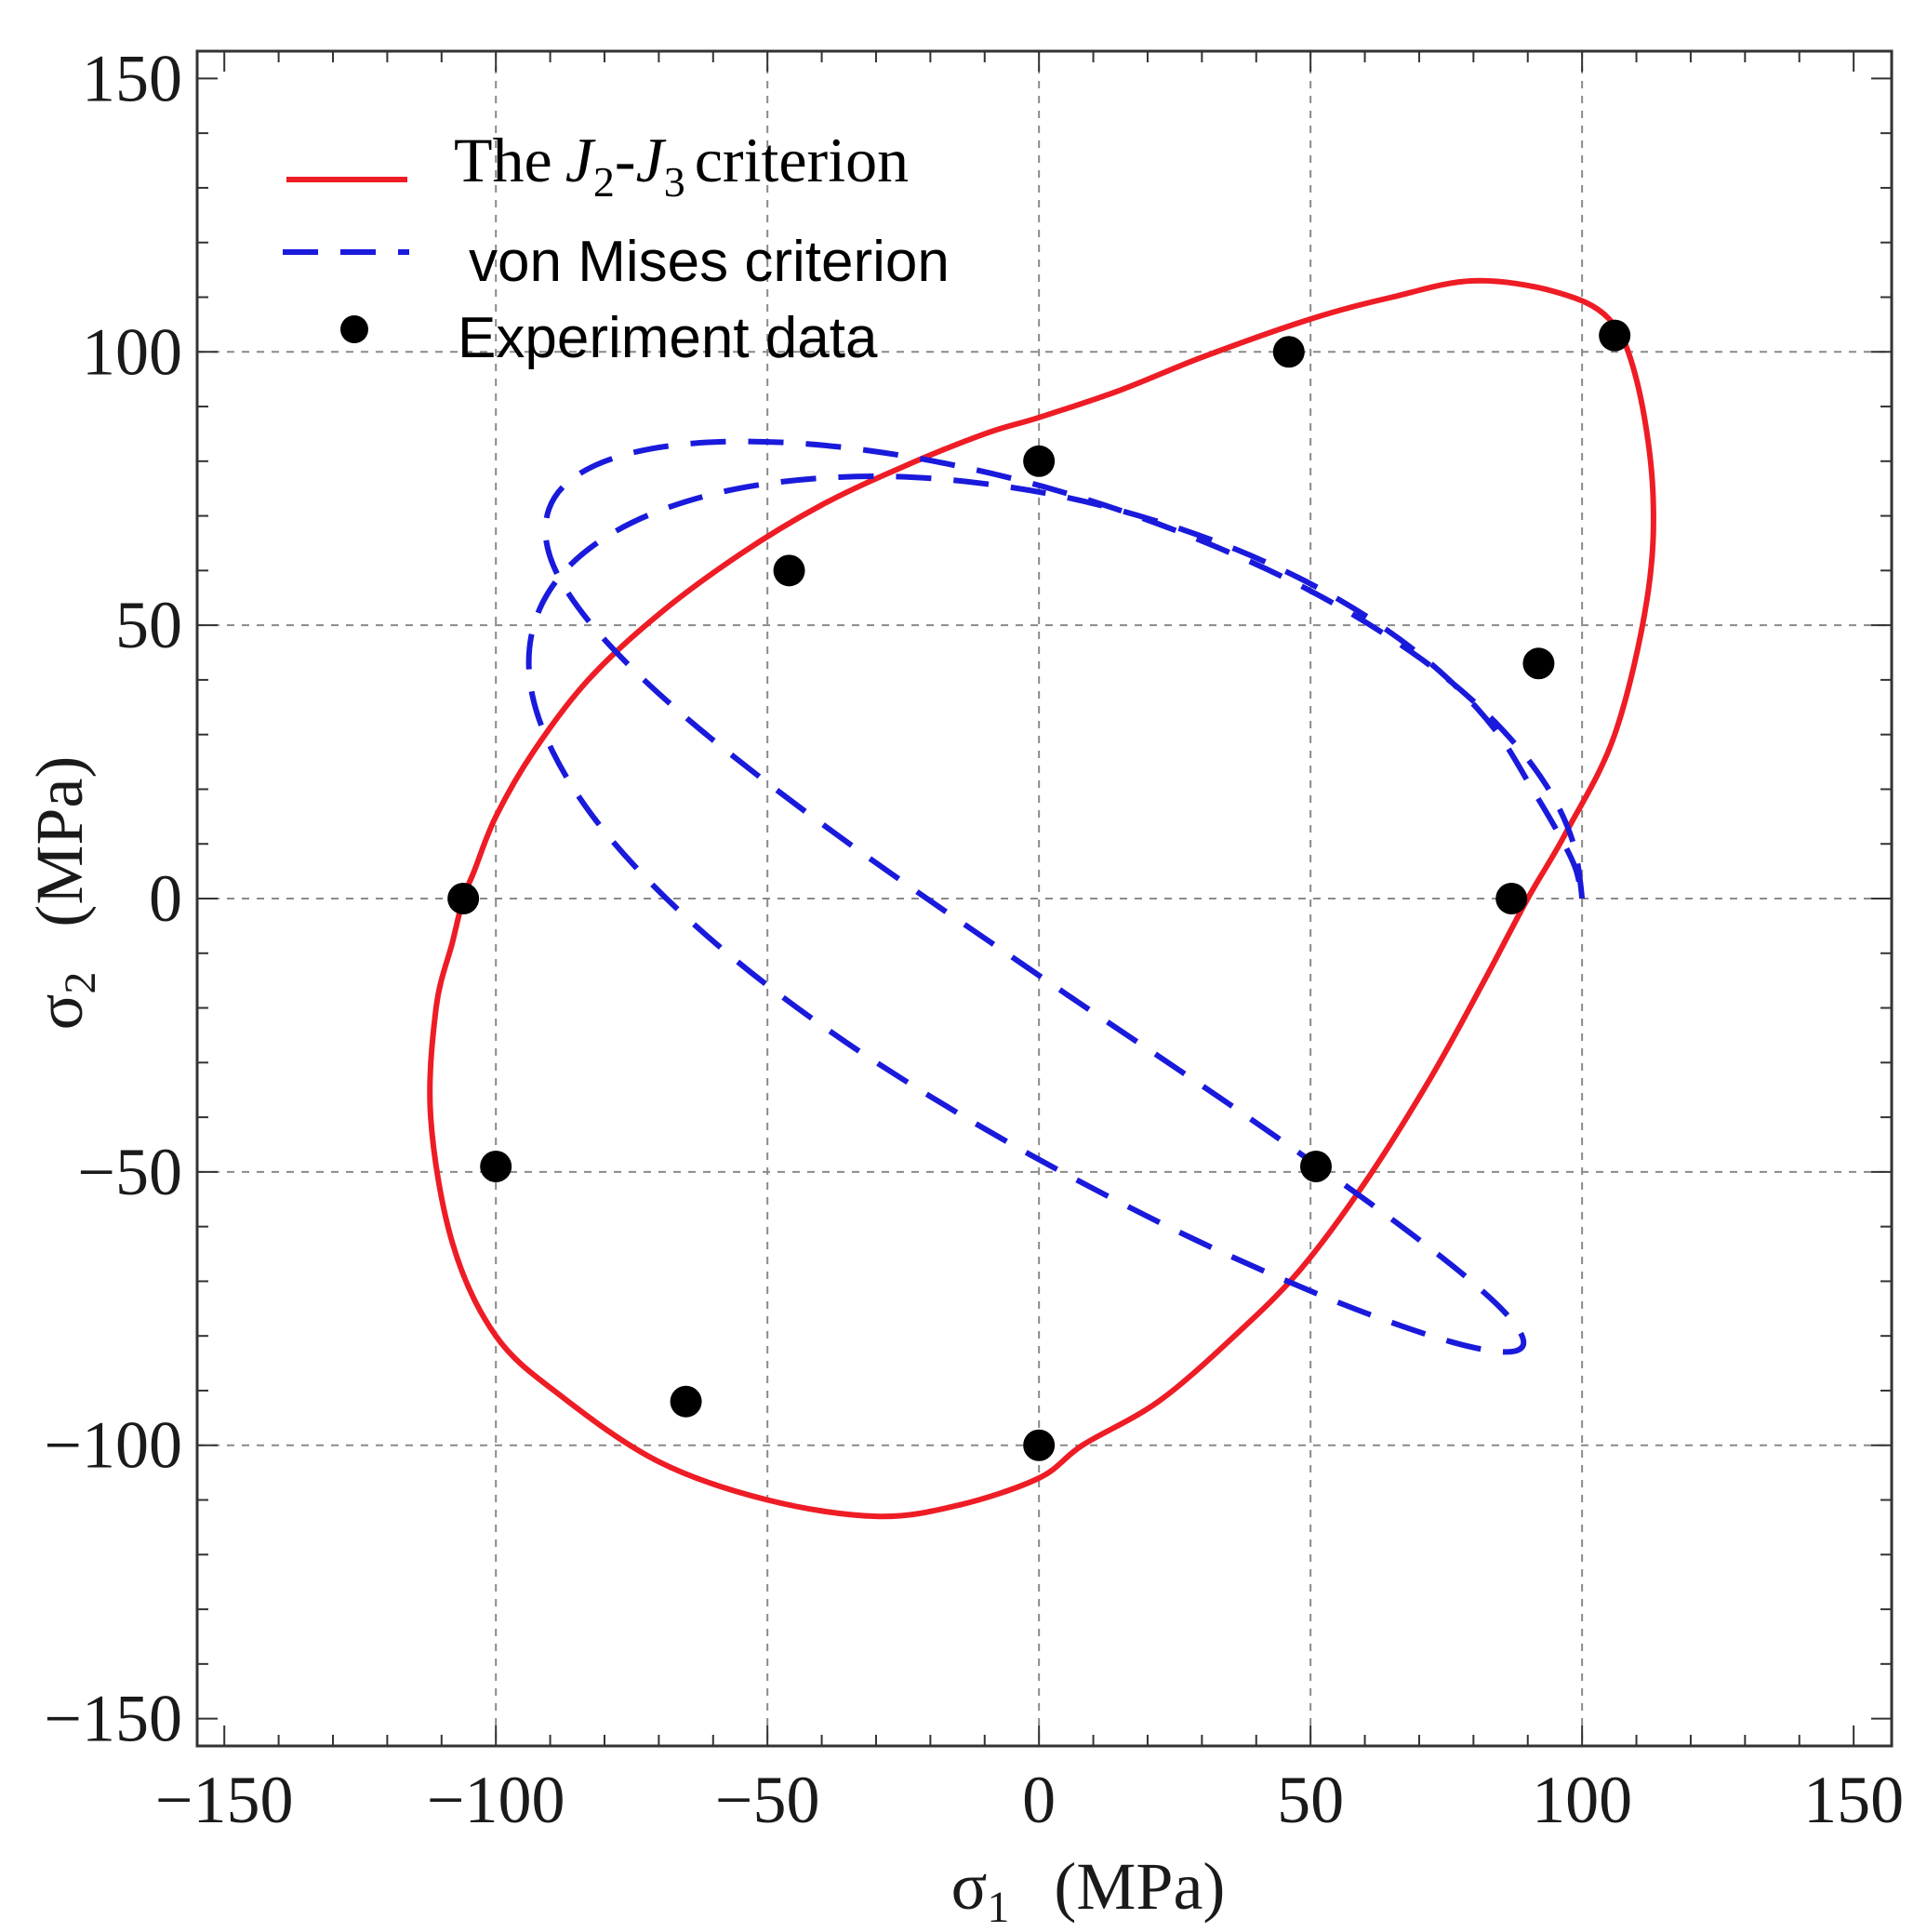 This screenshot has width=1927, height=1932. What do you see at coordinates (224, 1800) in the screenshot?
I see `x-tick-label: −150` at bounding box center [224, 1800].